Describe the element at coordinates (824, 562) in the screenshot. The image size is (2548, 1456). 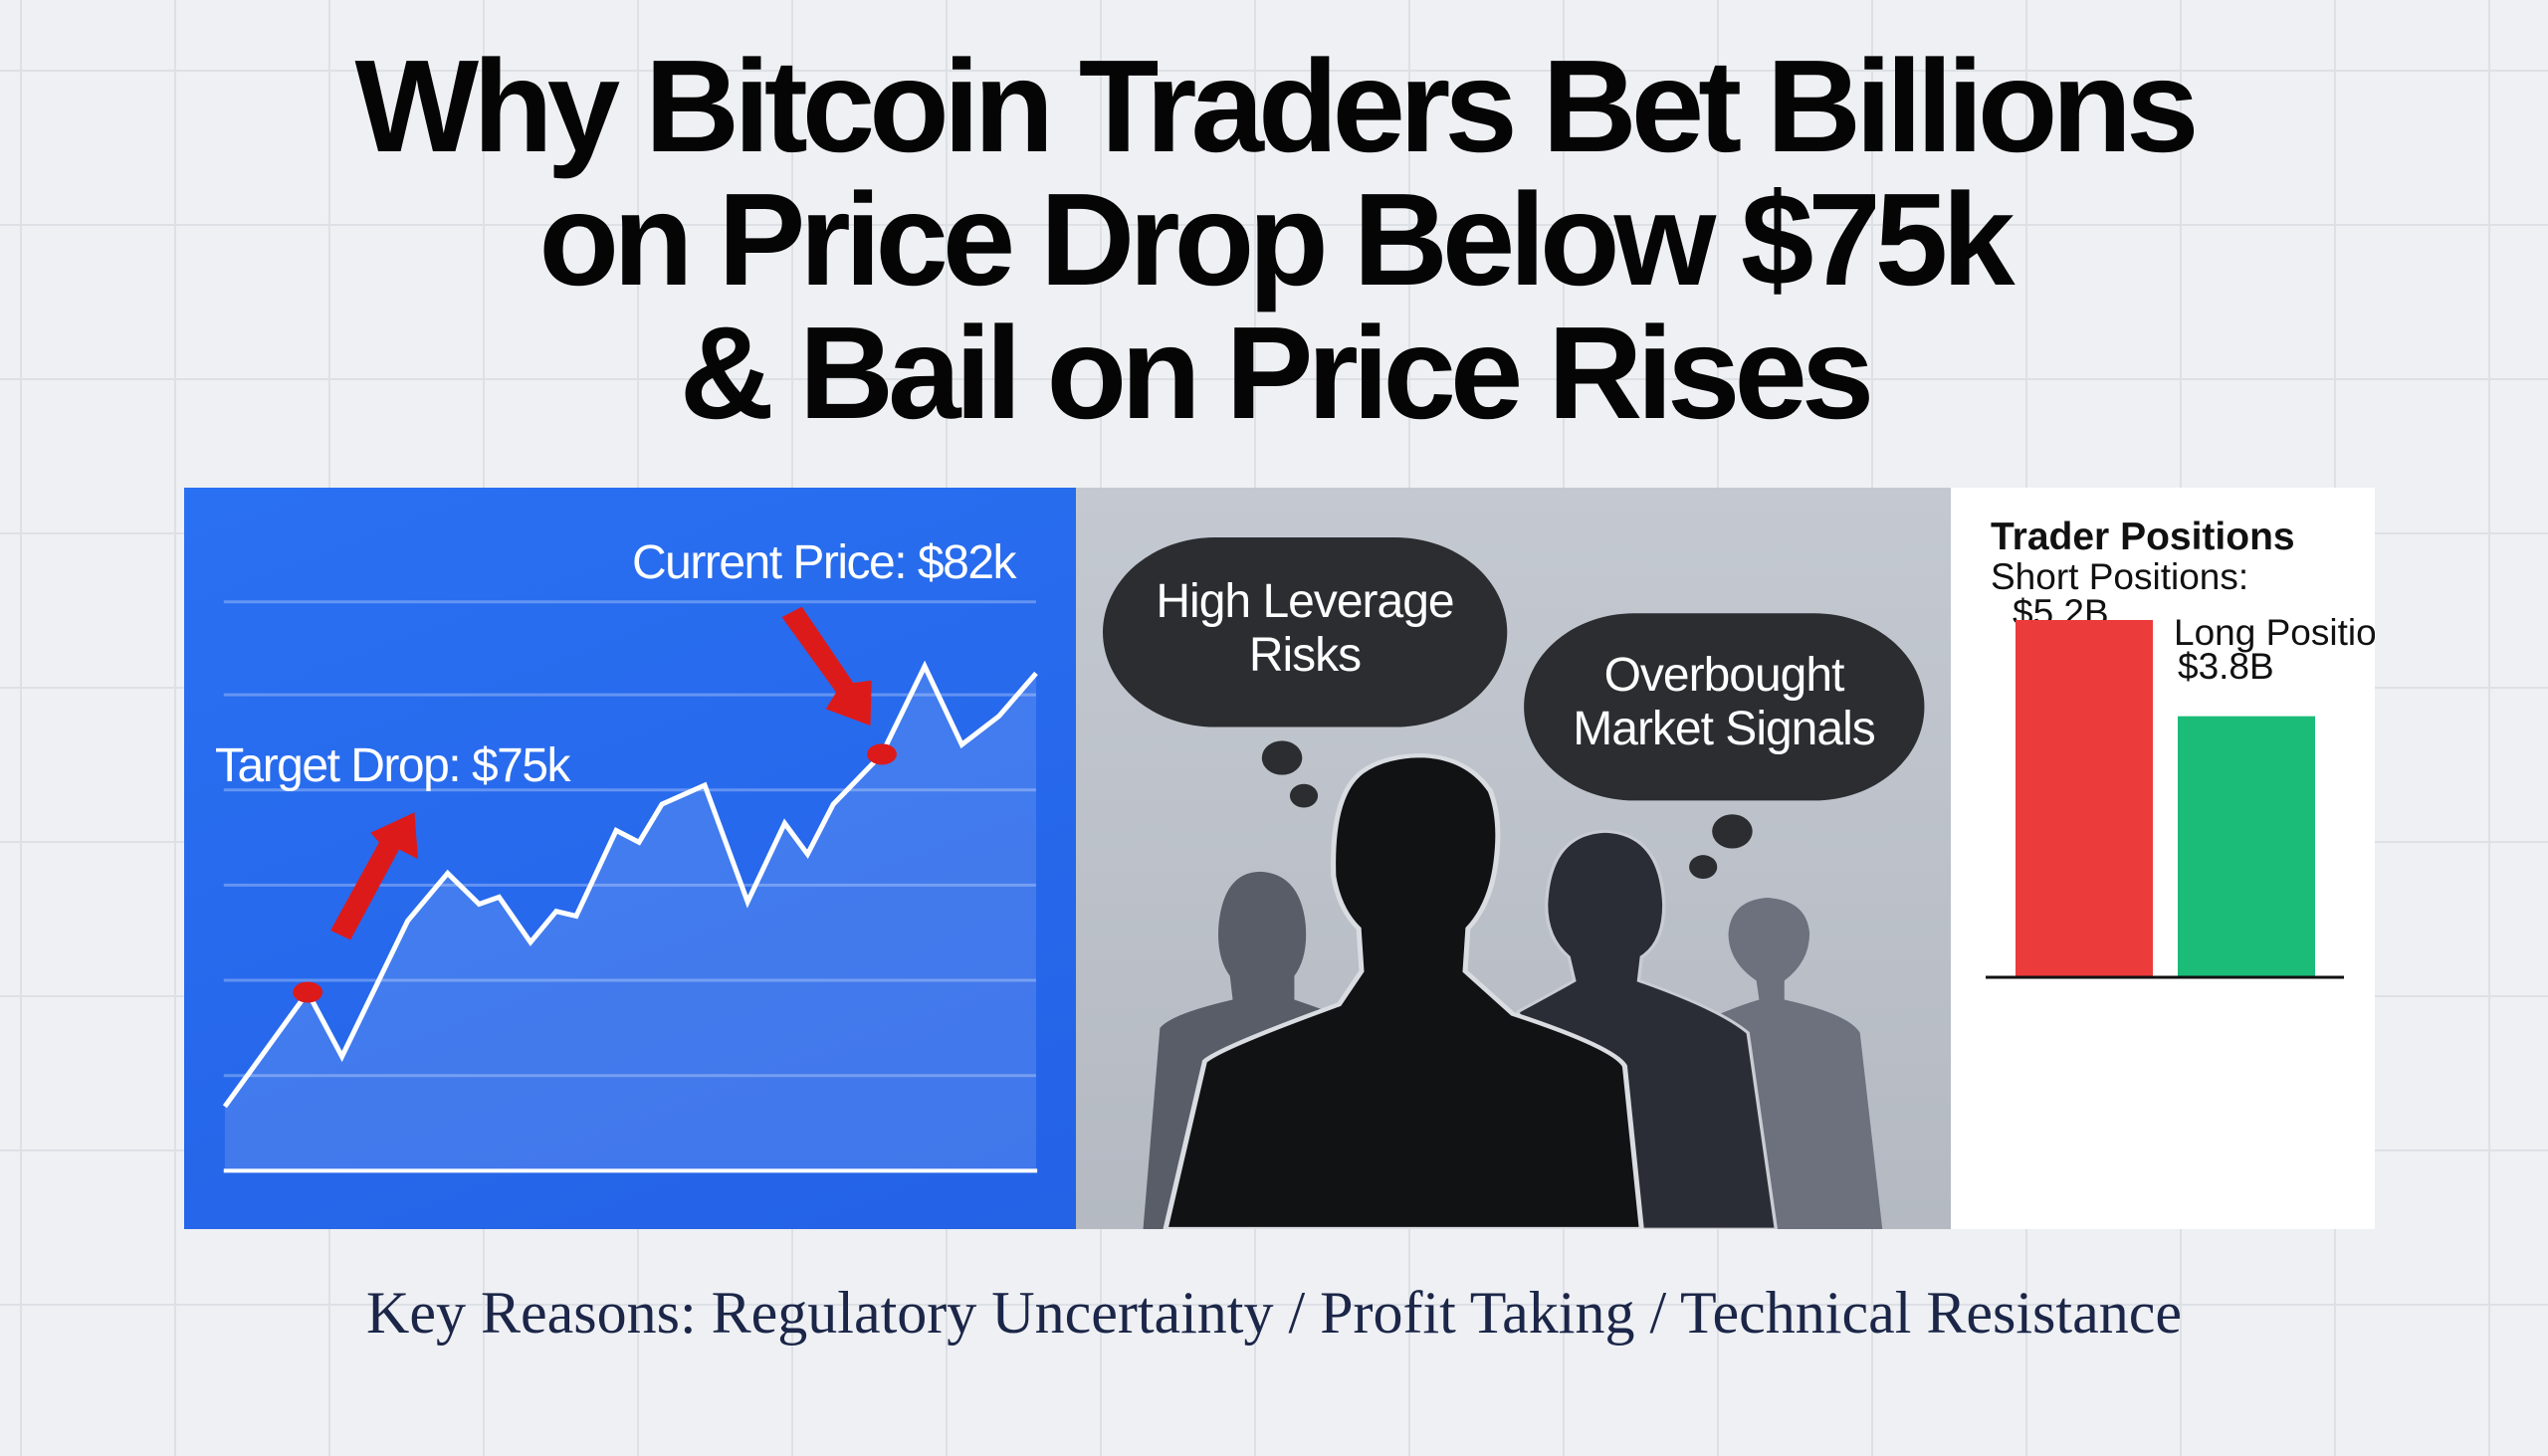
I see `current-price-label: Current Price: $82k` at that location.